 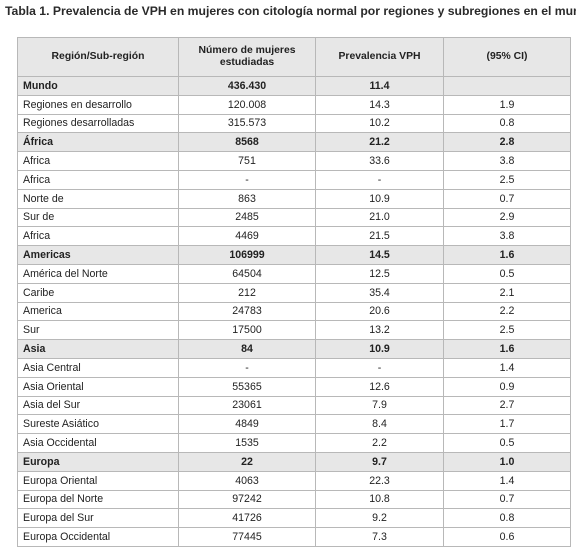 I want to click on cell-women-studied: 106999, so click(x=247, y=255).